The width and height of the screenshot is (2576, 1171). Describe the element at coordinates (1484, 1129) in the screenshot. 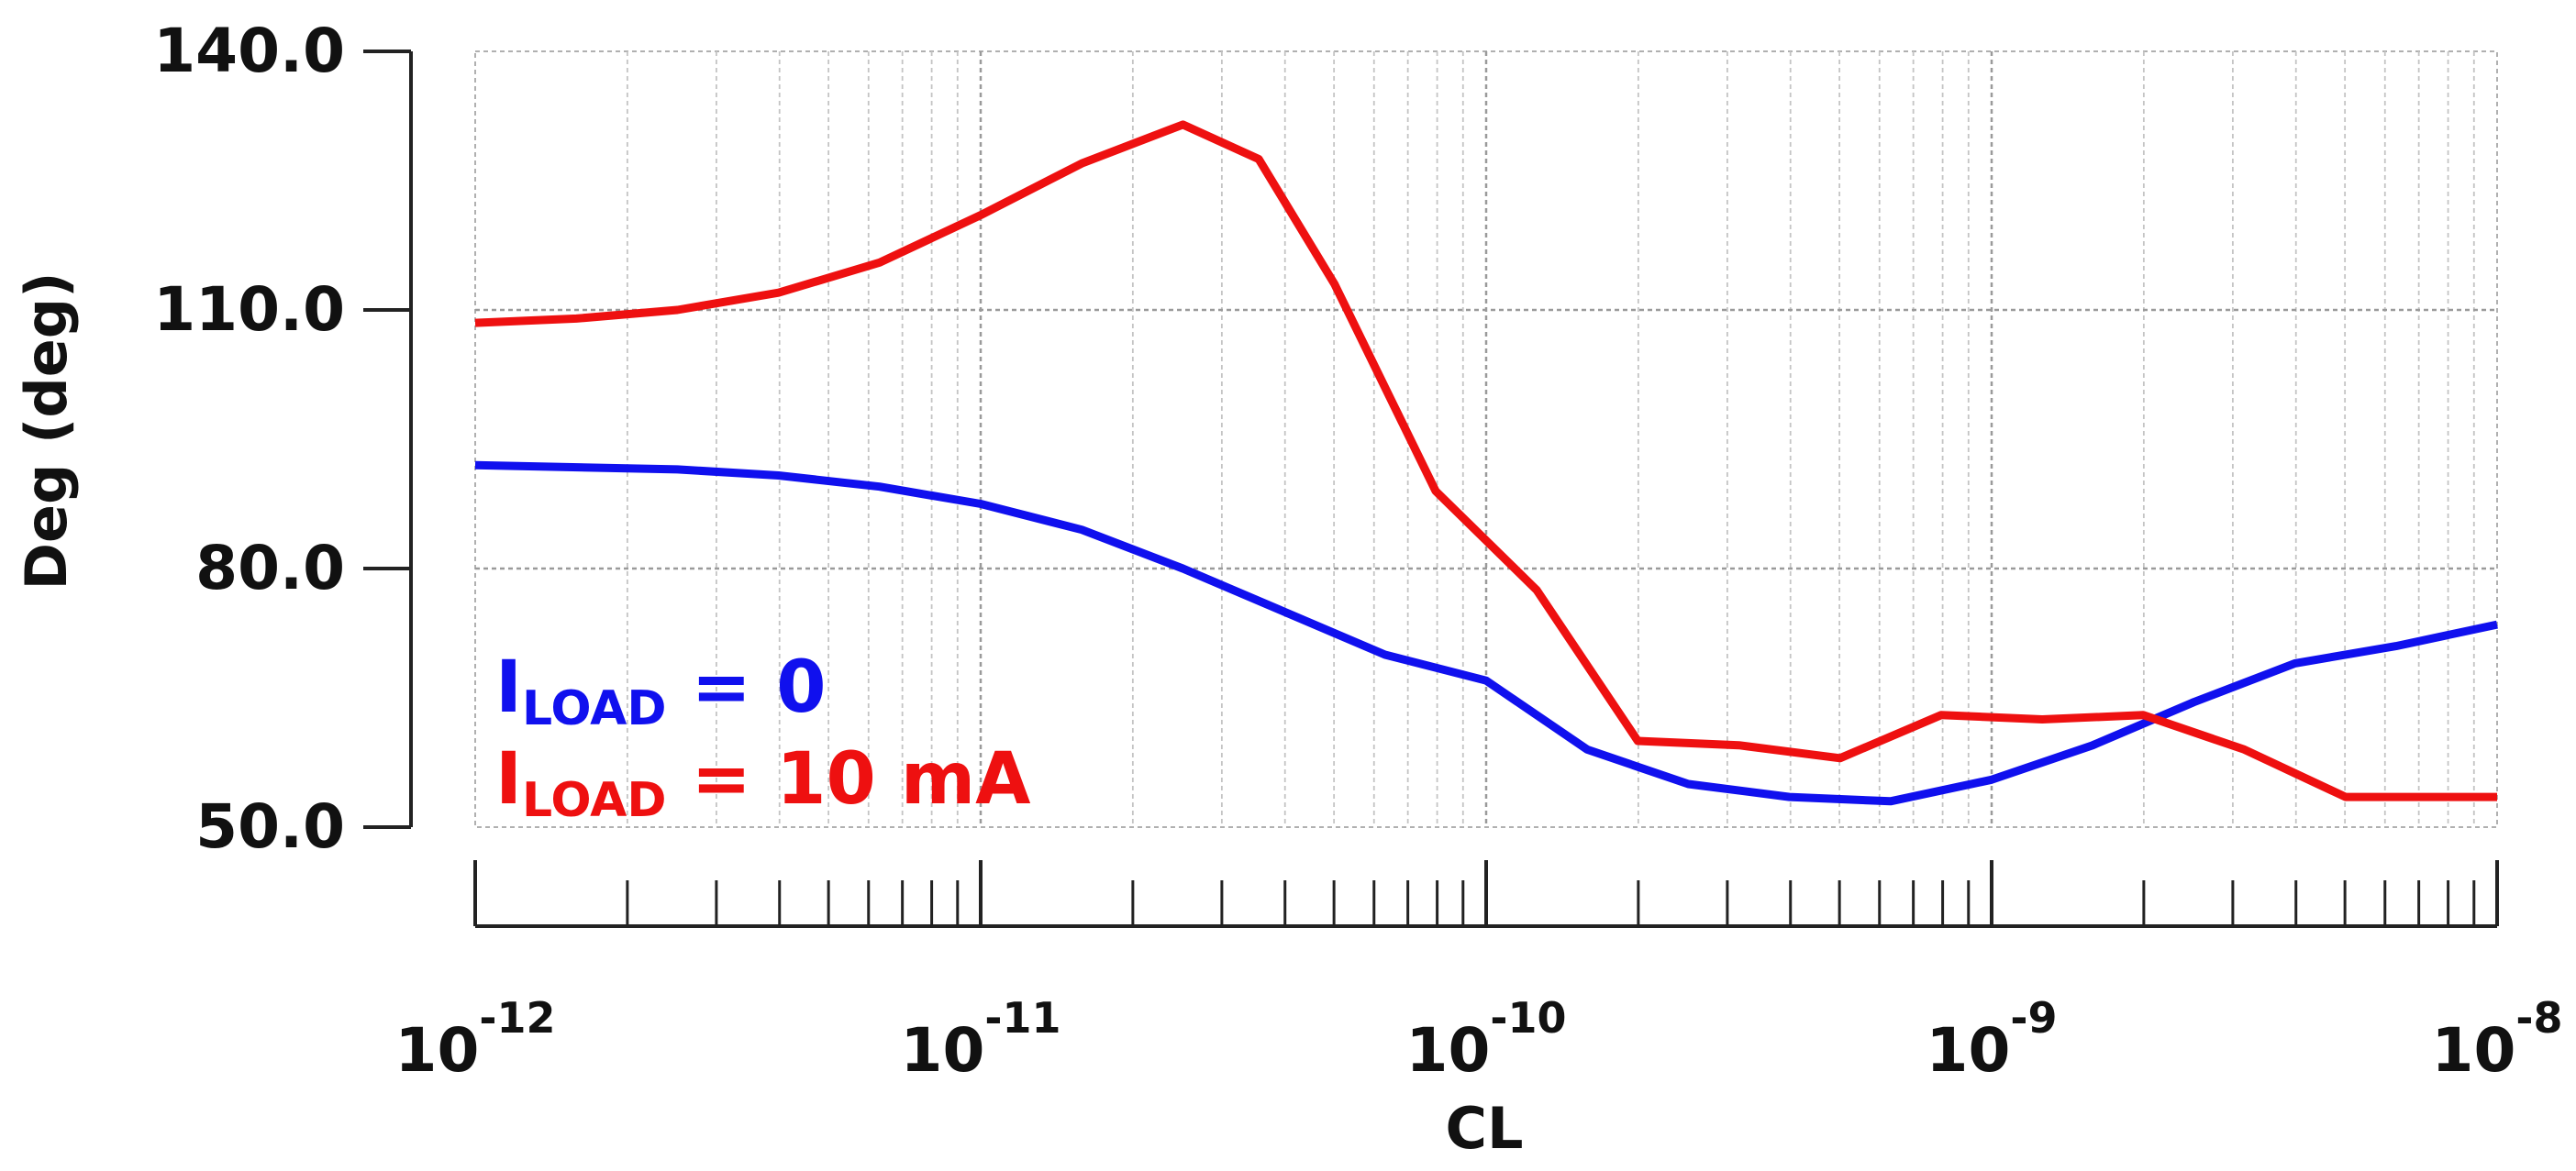

I see `x-axis-title: CL` at that location.